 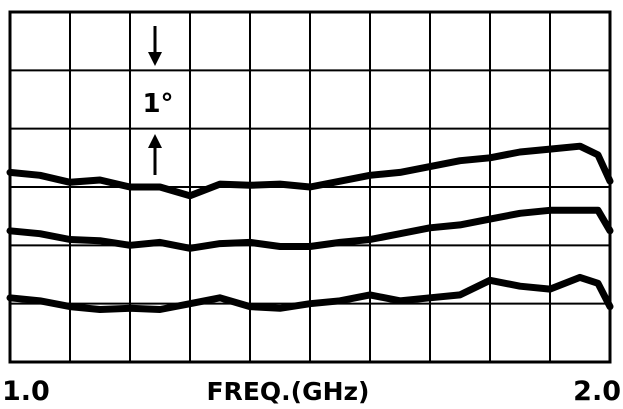 What do you see at coordinates (26, 391) in the screenshot?
I see `x-tick-label-start: 1.0` at bounding box center [26, 391].